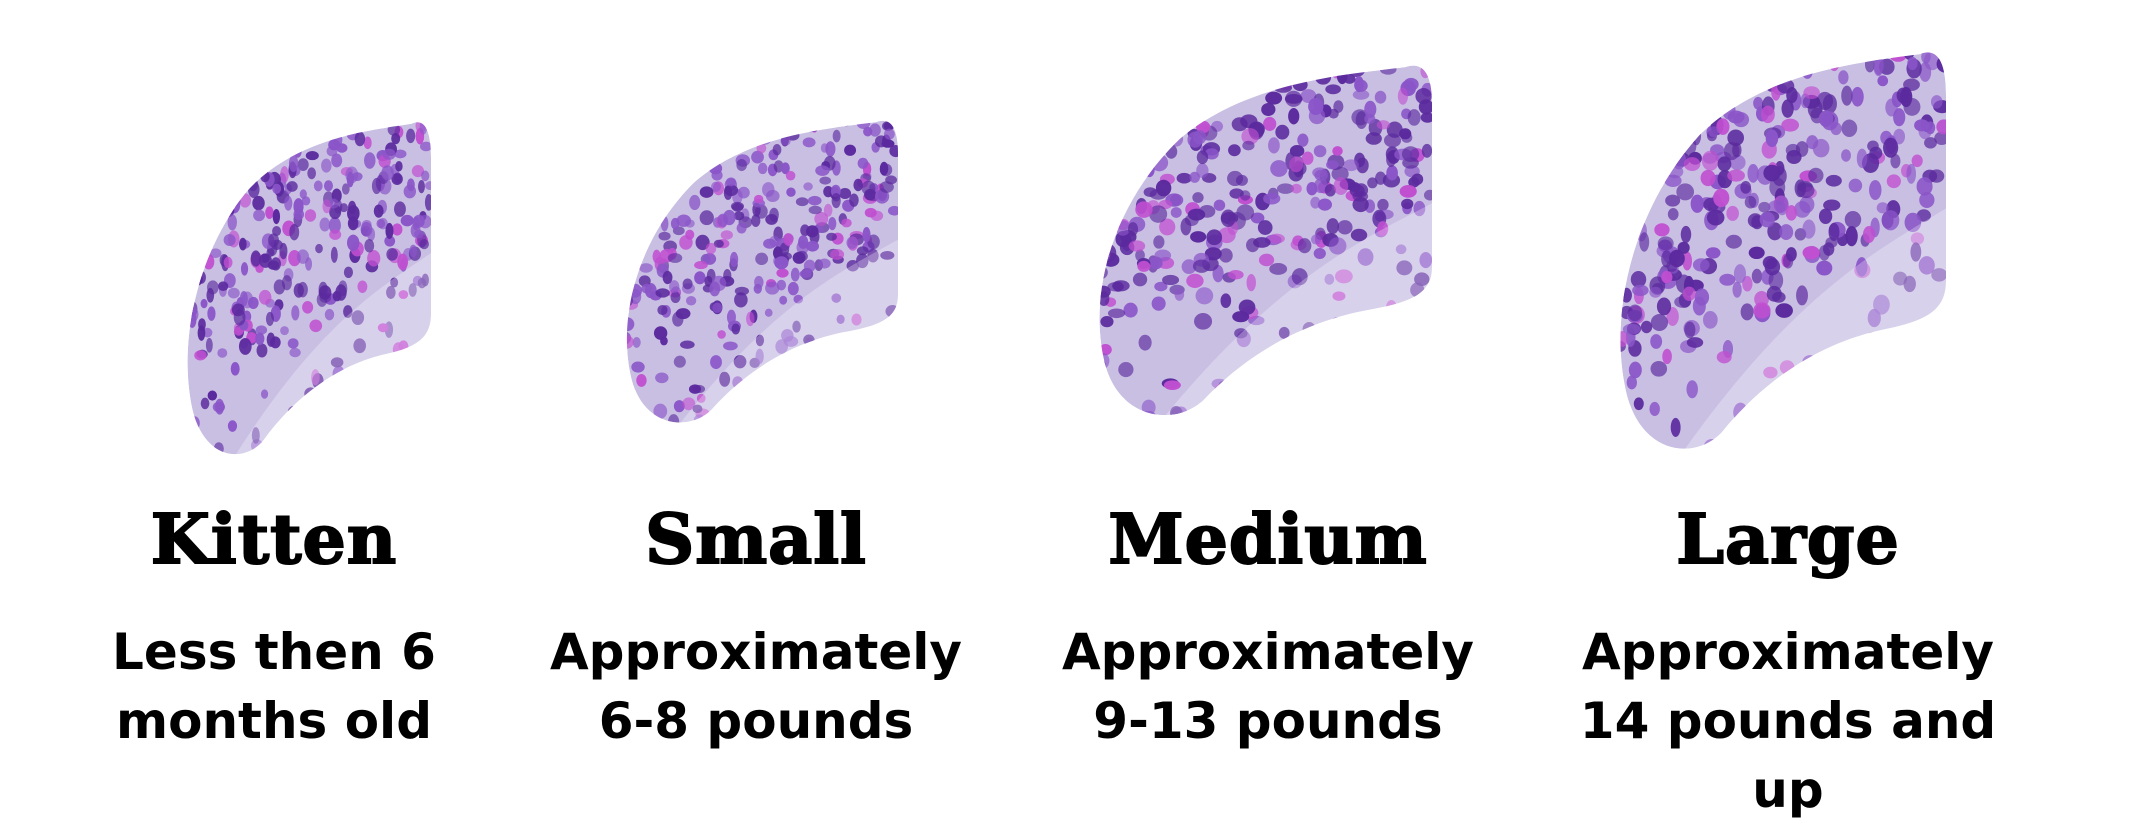 The image size is (2138, 839). What do you see at coordinates (762, 271) in the screenshot?
I see `small-claw-image` at bounding box center [762, 271].